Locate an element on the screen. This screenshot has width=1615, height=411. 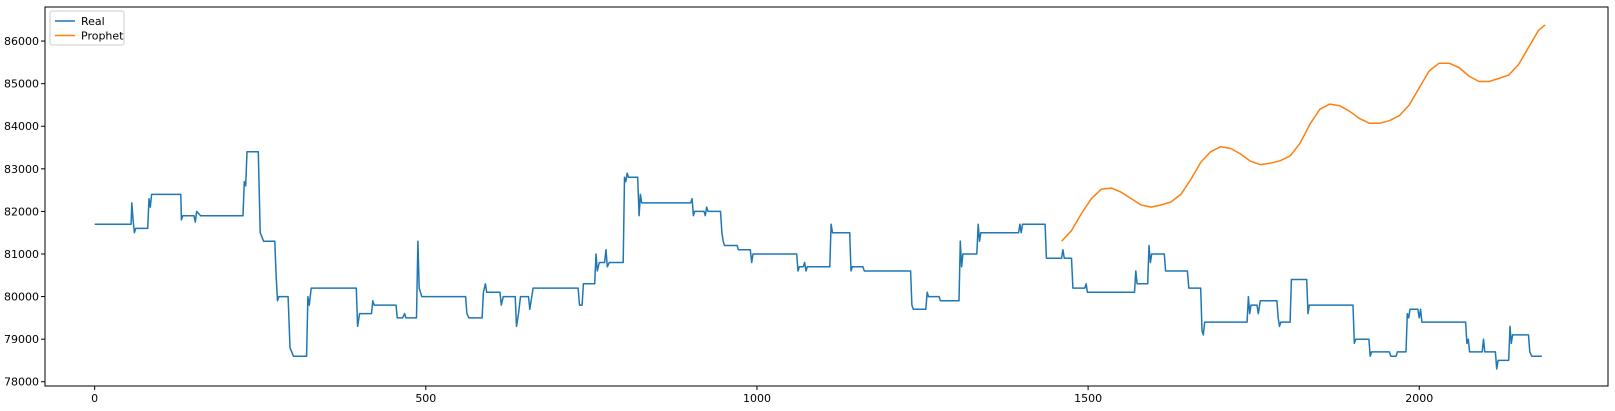
y-tick-label: 79000 is located at coordinates (21, 339).